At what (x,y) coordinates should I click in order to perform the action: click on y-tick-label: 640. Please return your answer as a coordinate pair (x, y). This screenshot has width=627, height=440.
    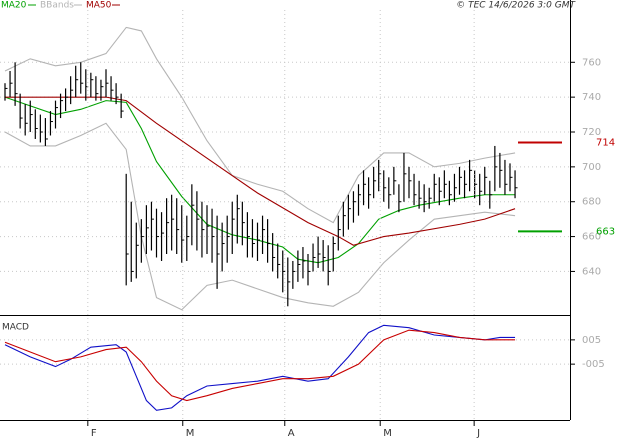
    Looking at the image, I should click on (591, 271).